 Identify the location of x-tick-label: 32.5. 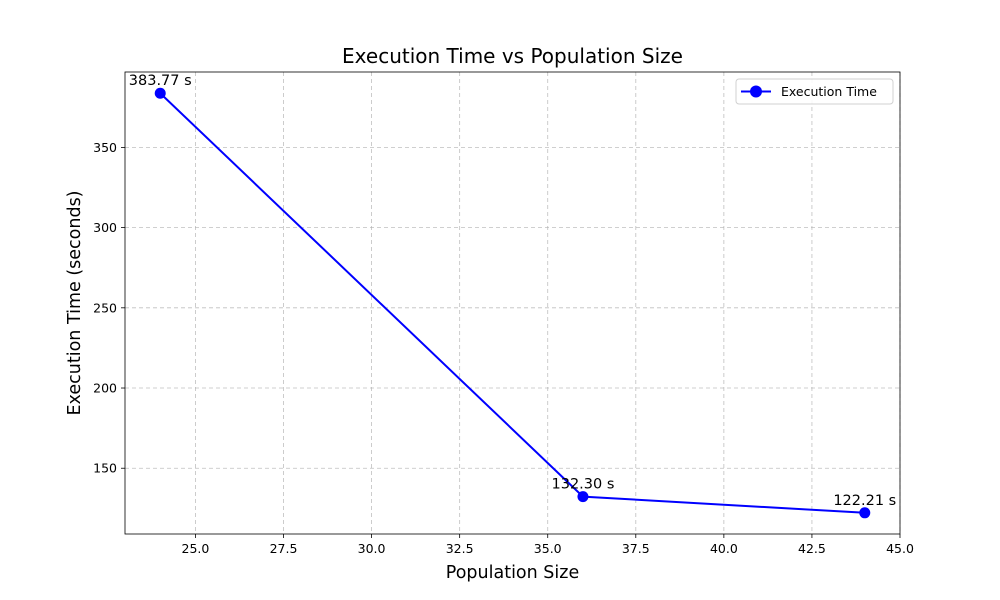
(460, 548).